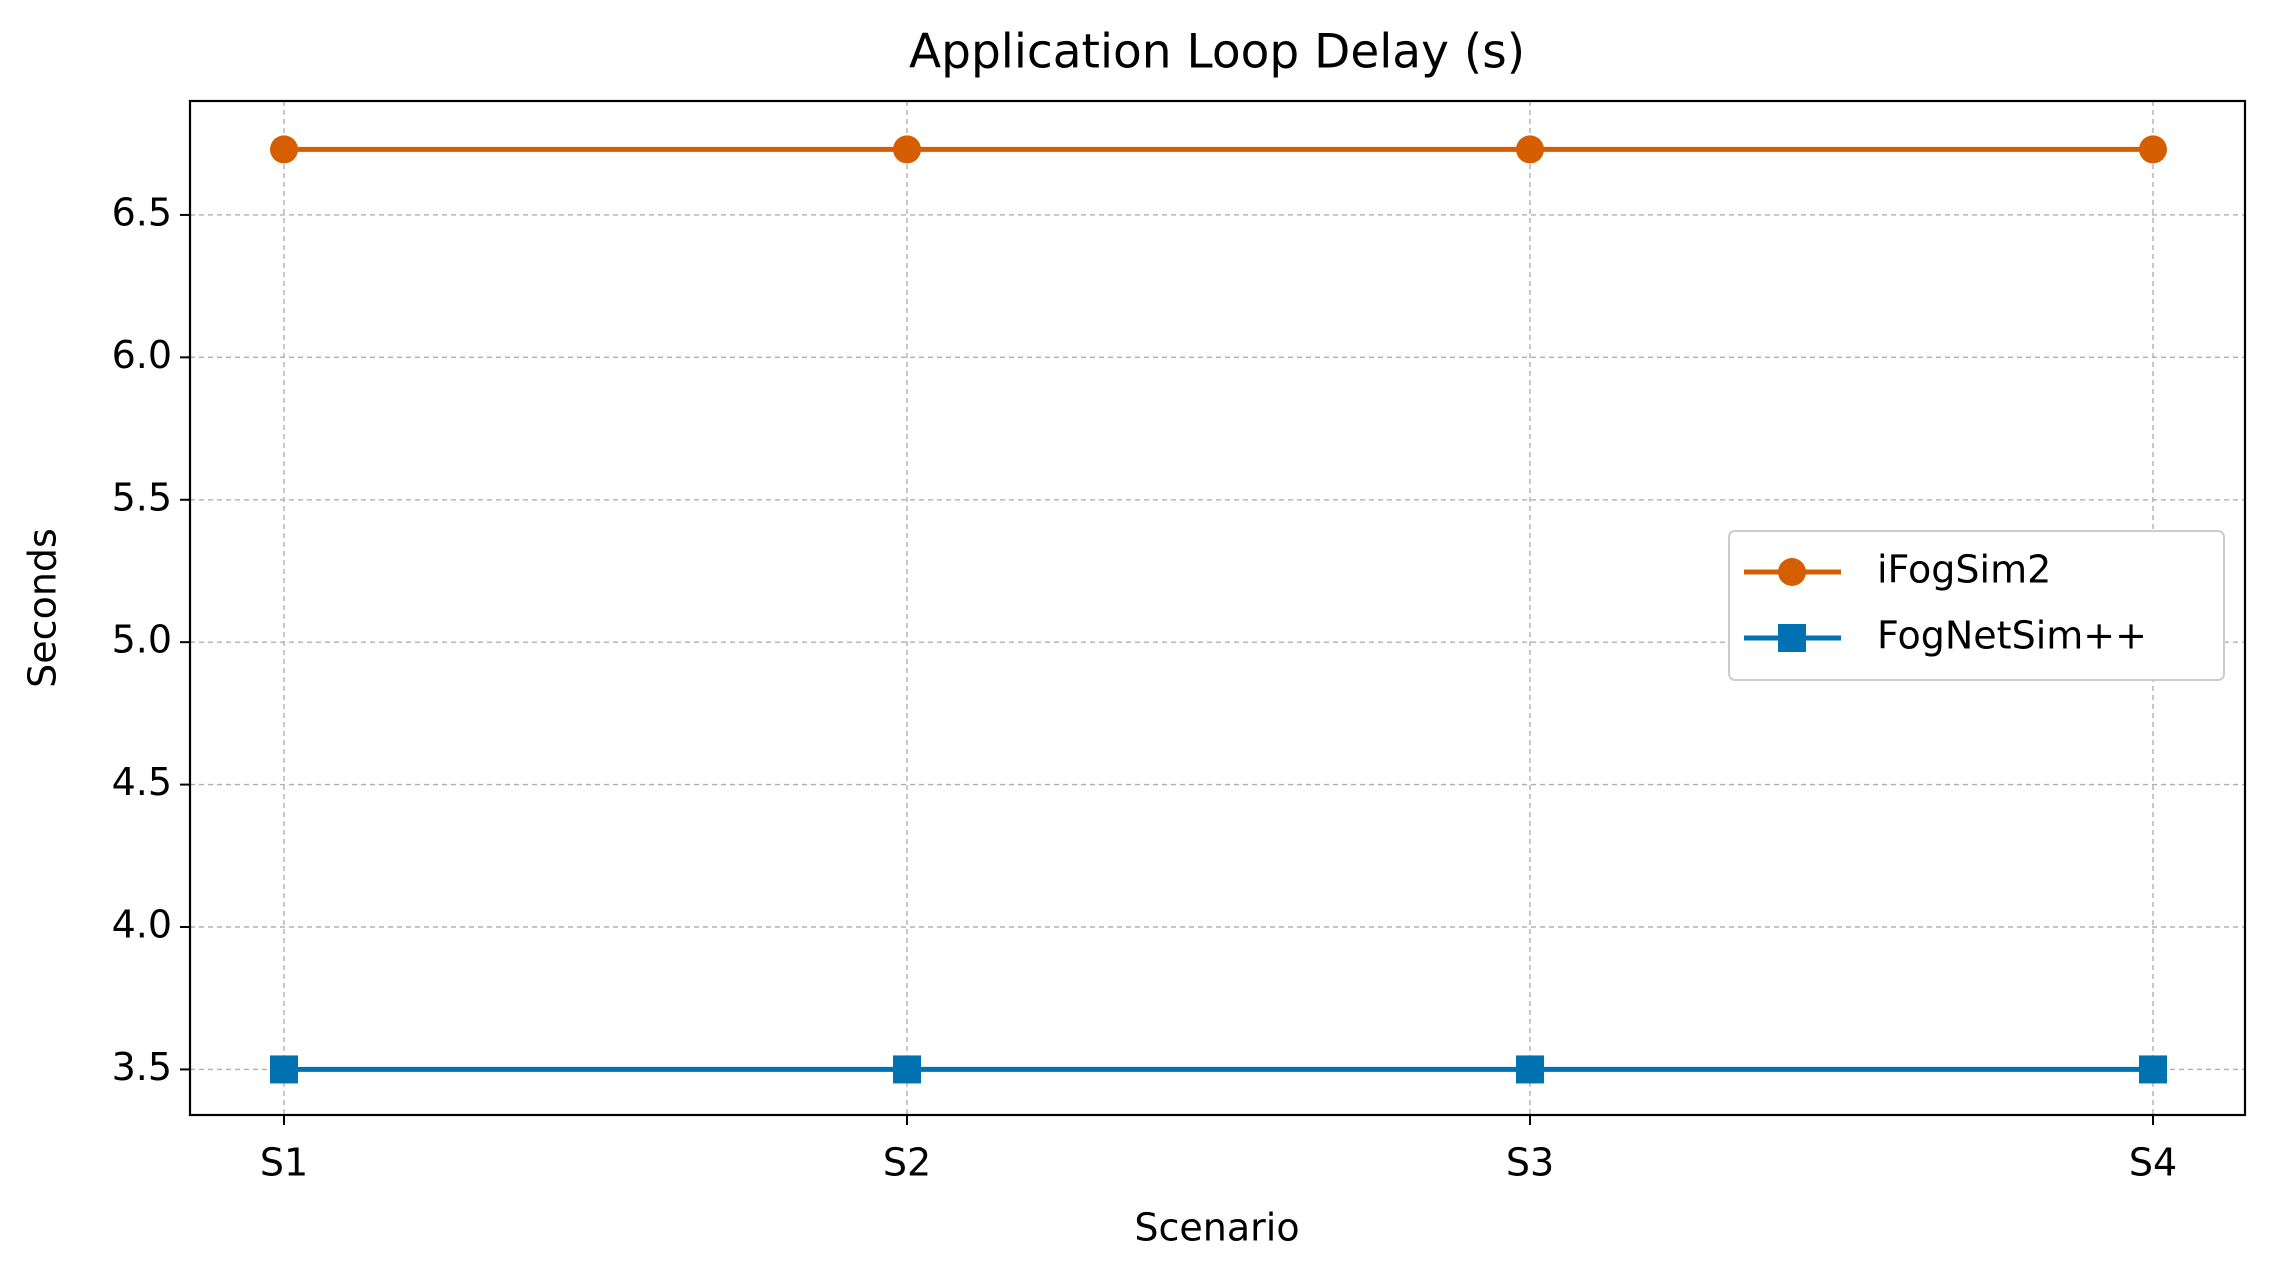 This screenshot has width=2270, height=1269. Describe the element at coordinates (142, 782) in the screenshot. I see `y-tick-label: 4.5` at that location.